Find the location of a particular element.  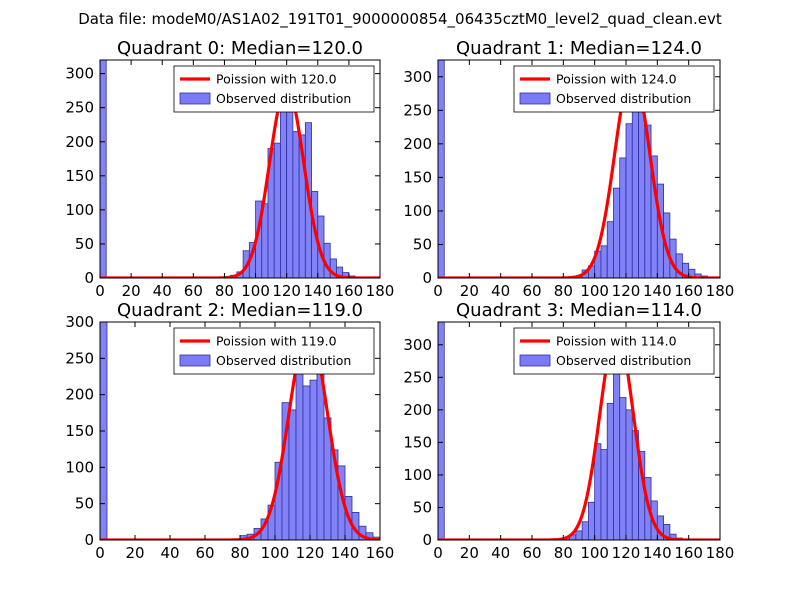

panel-title: Quadrant 2: Median=119.0 is located at coordinates (240, 310).